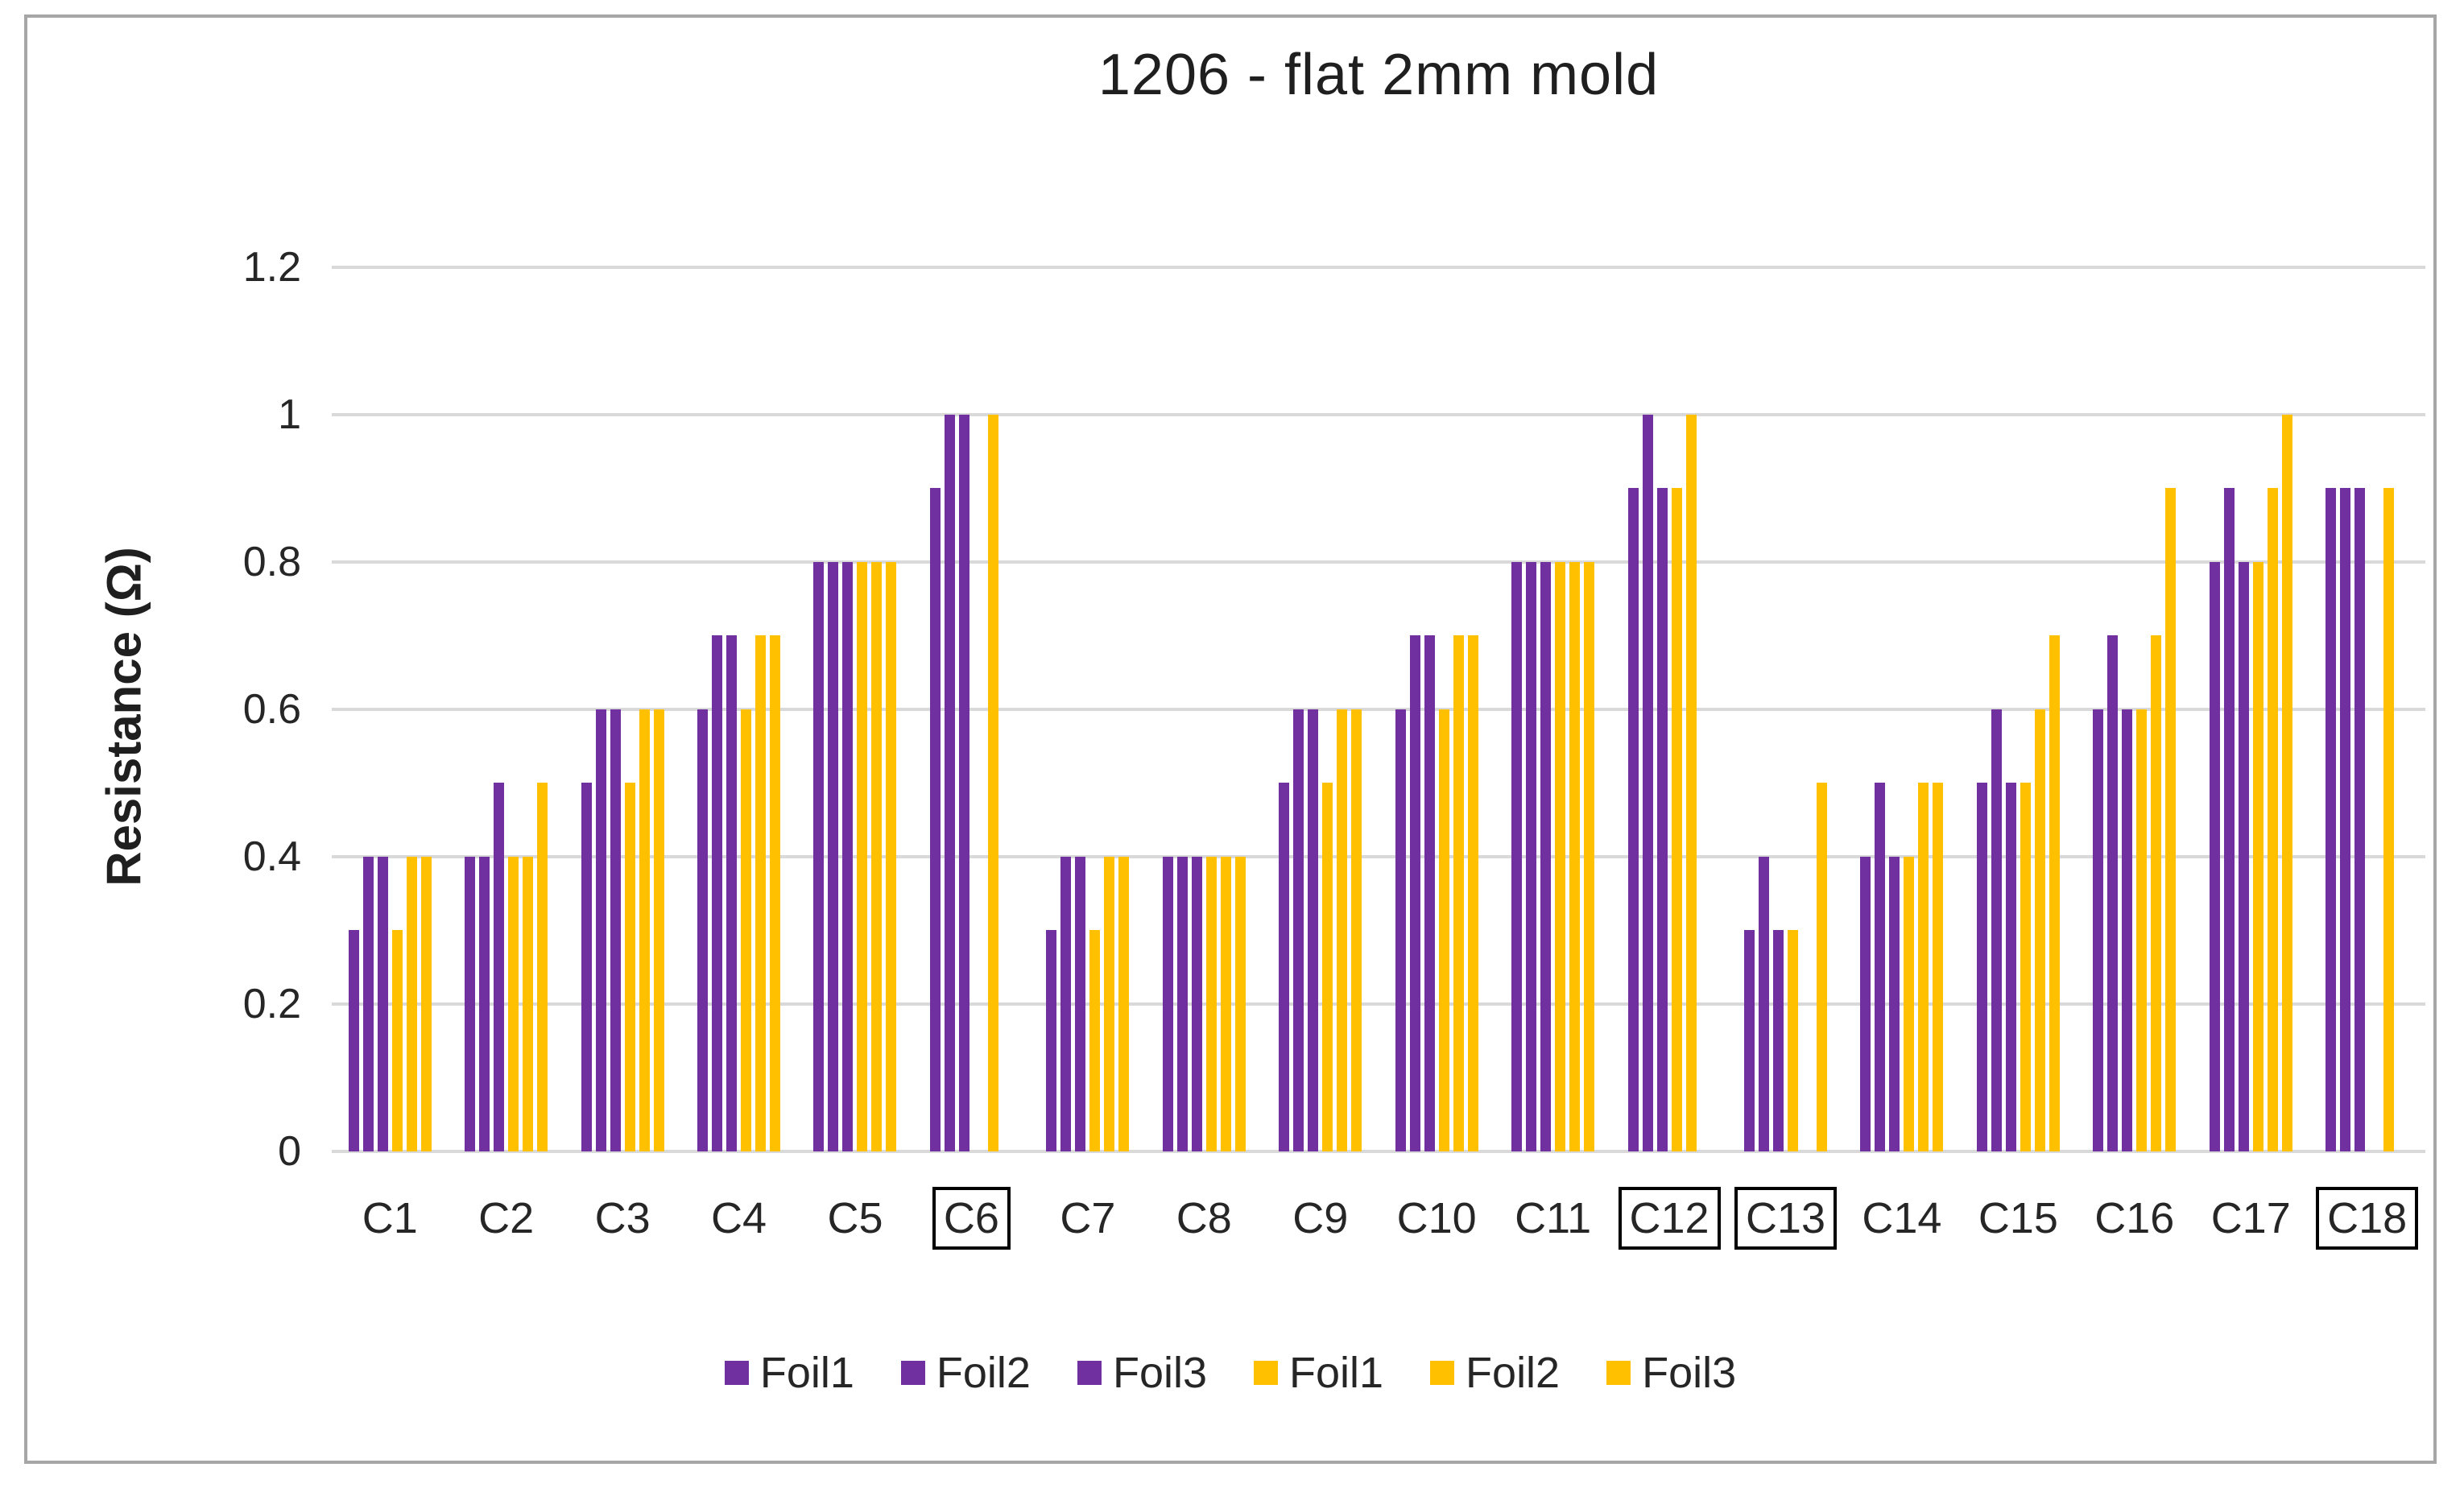 The height and width of the screenshot is (1488, 2464). I want to click on x-label-cell-C13: C13, so click(1785, 1218).